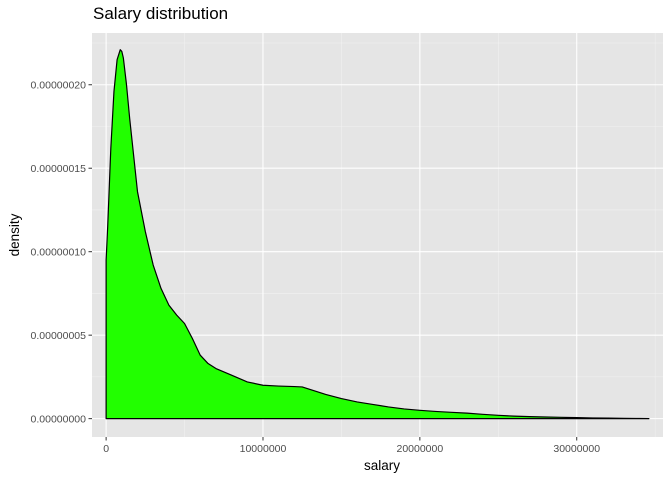  Describe the element at coordinates (59, 86) in the screenshot. I see `y-tick-label: 0.00000020` at that location.